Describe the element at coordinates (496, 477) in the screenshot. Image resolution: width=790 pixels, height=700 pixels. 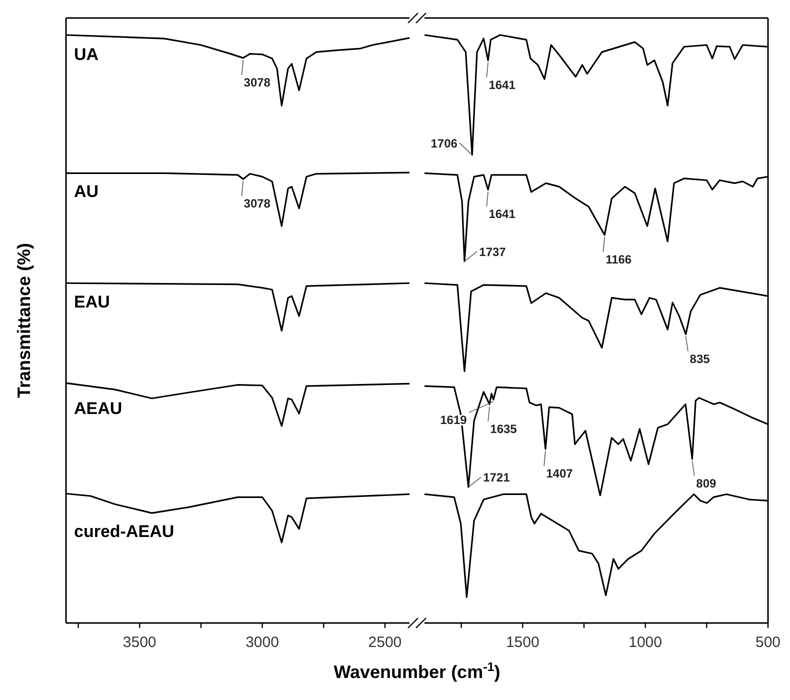
I see `annotation: 1721` at that location.